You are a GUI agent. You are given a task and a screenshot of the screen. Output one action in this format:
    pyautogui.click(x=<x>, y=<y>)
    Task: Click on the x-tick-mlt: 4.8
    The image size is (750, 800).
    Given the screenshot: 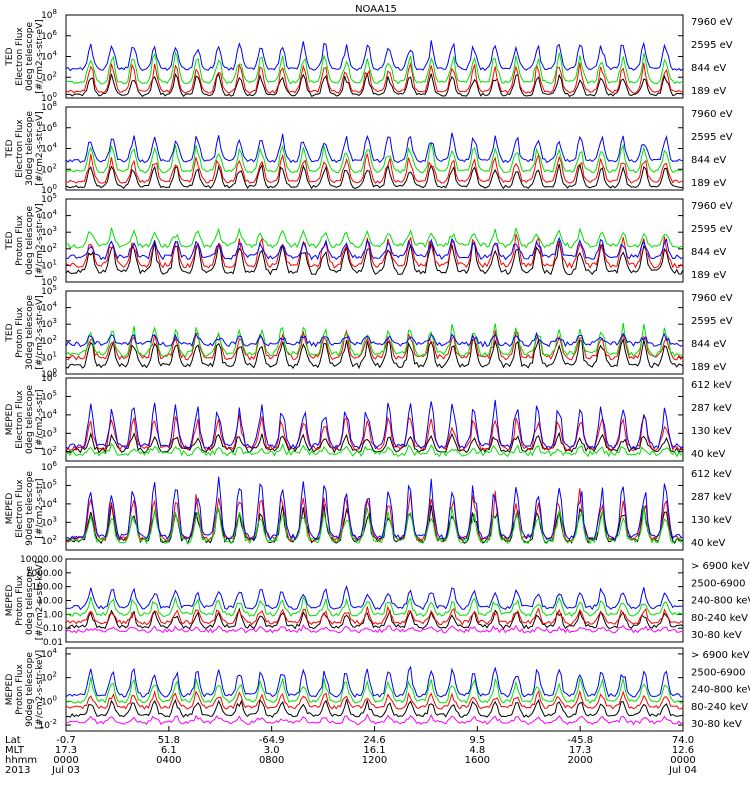 What is the action you would take?
    pyautogui.click(x=477, y=750)
    